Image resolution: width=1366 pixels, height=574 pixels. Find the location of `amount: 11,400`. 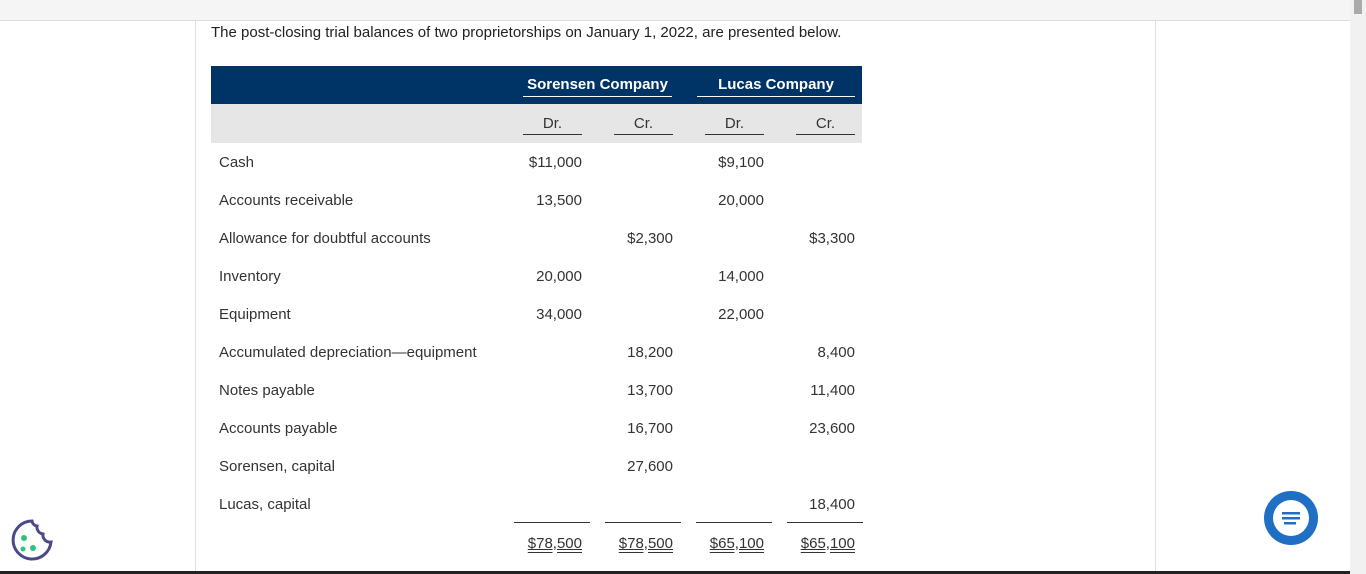

amount: 11,400 is located at coordinates (832, 390).